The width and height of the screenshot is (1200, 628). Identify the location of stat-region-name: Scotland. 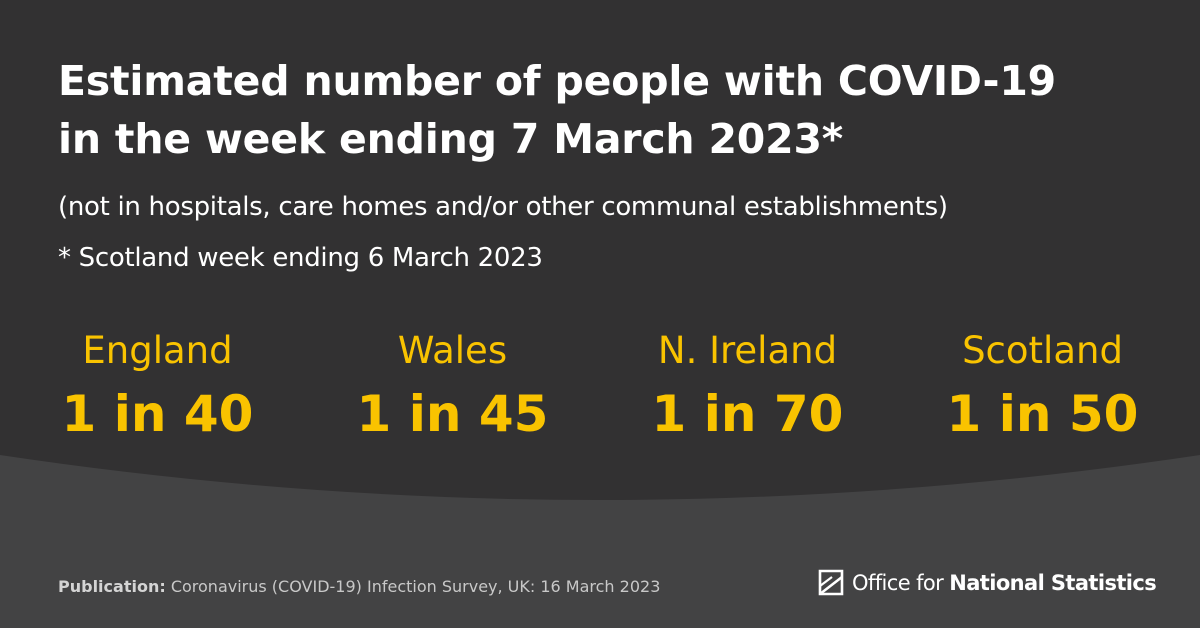
(1042, 350).